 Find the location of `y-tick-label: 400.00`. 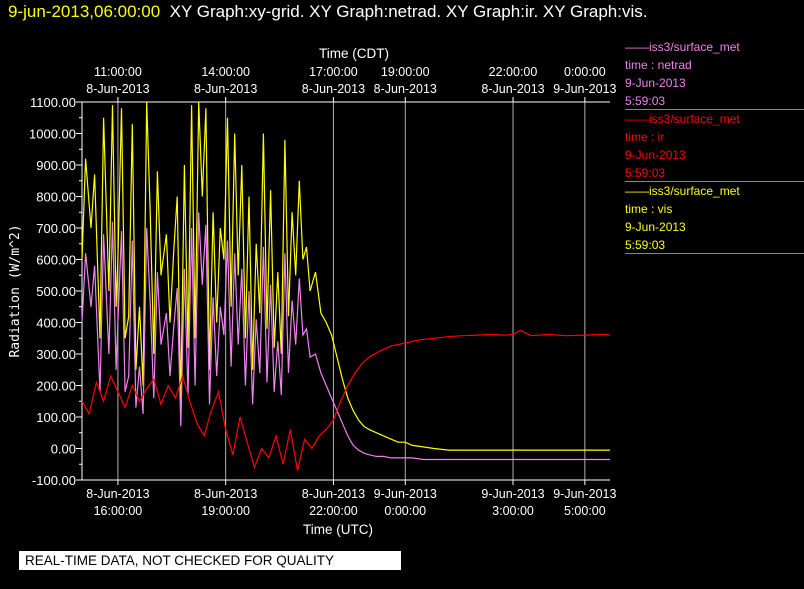

y-tick-label: 400.00 is located at coordinates (56, 323).